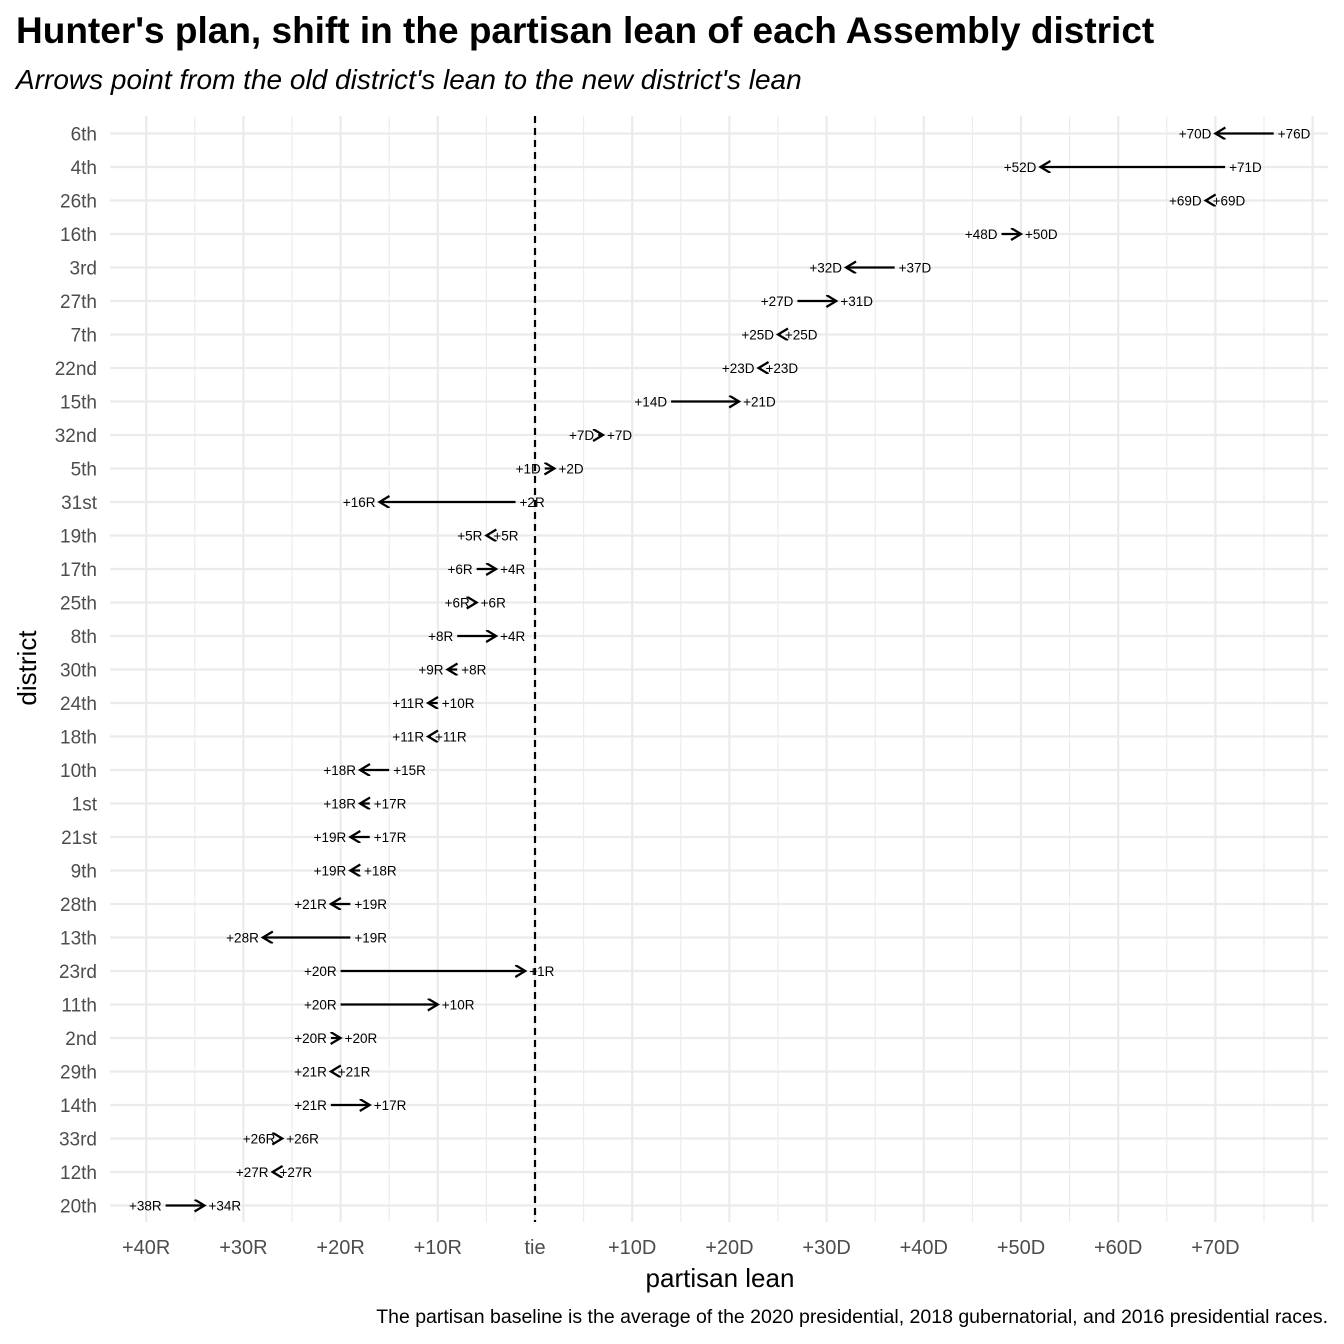  What do you see at coordinates (632, 1248) in the screenshot?
I see `x-tick-label: +10D` at bounding box center [632, 1248].